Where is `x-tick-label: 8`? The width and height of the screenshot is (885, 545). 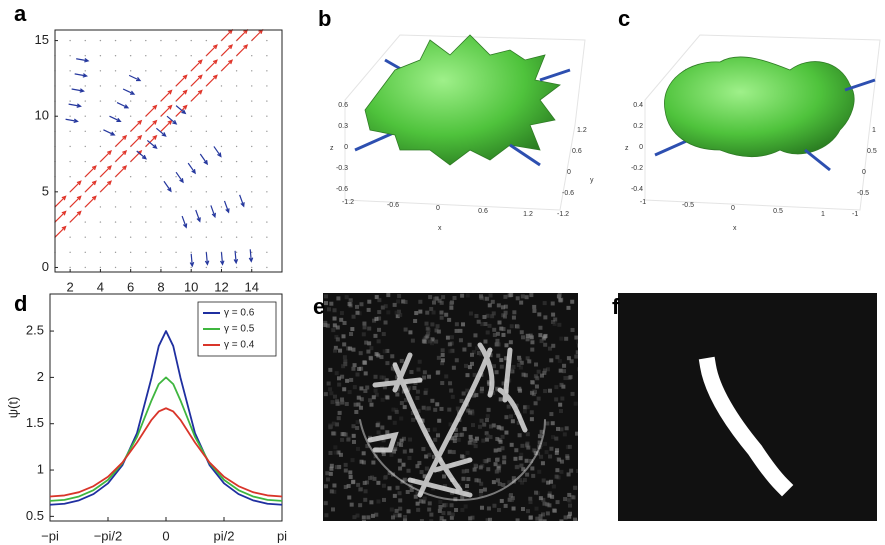
x-tick-label: 8 is located at coordinates (160, 286).